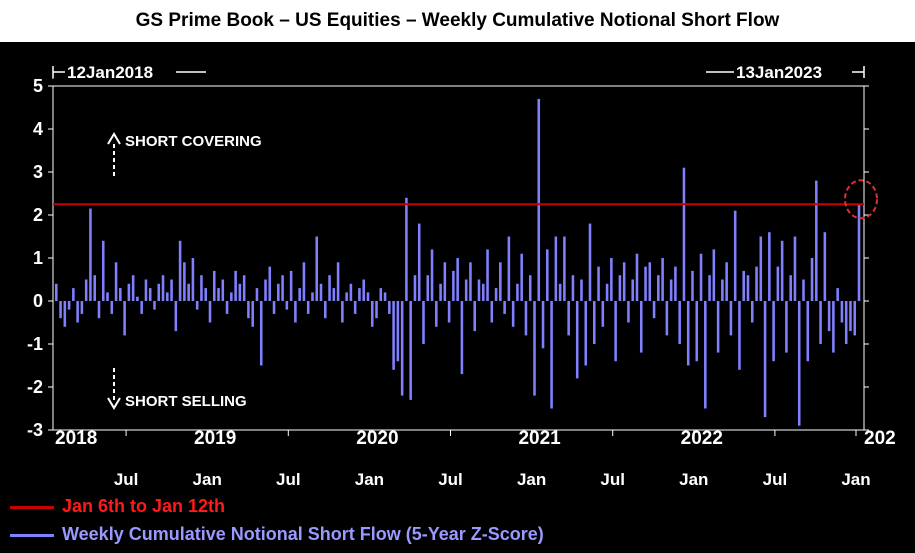  What do you see at coordinates (35, 430) in the screenshot?
I see `y-tick-label: -3` at bounding box center [35, 430].